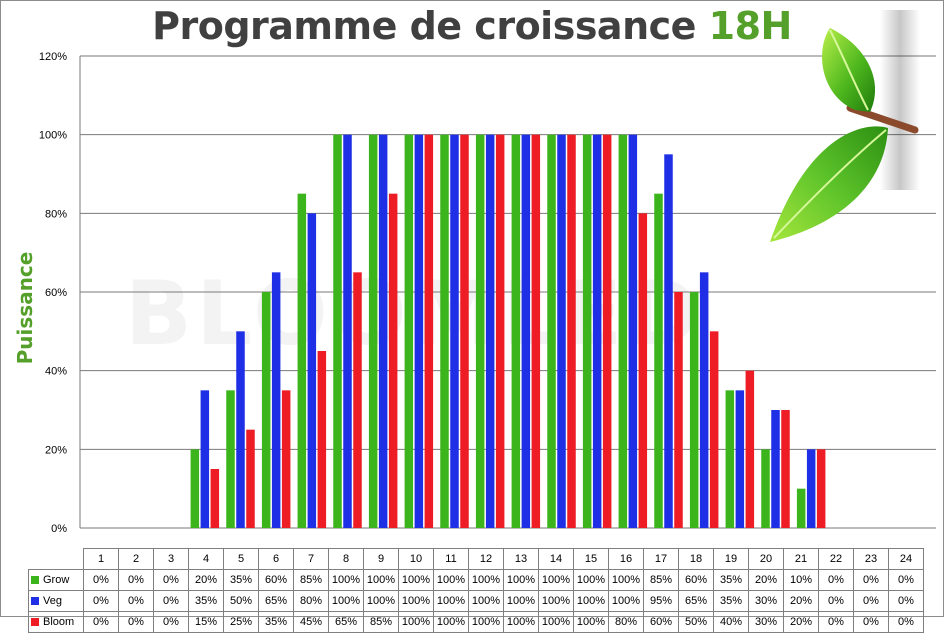  I want to click on x-tick-label: 11, so click(451, 559).